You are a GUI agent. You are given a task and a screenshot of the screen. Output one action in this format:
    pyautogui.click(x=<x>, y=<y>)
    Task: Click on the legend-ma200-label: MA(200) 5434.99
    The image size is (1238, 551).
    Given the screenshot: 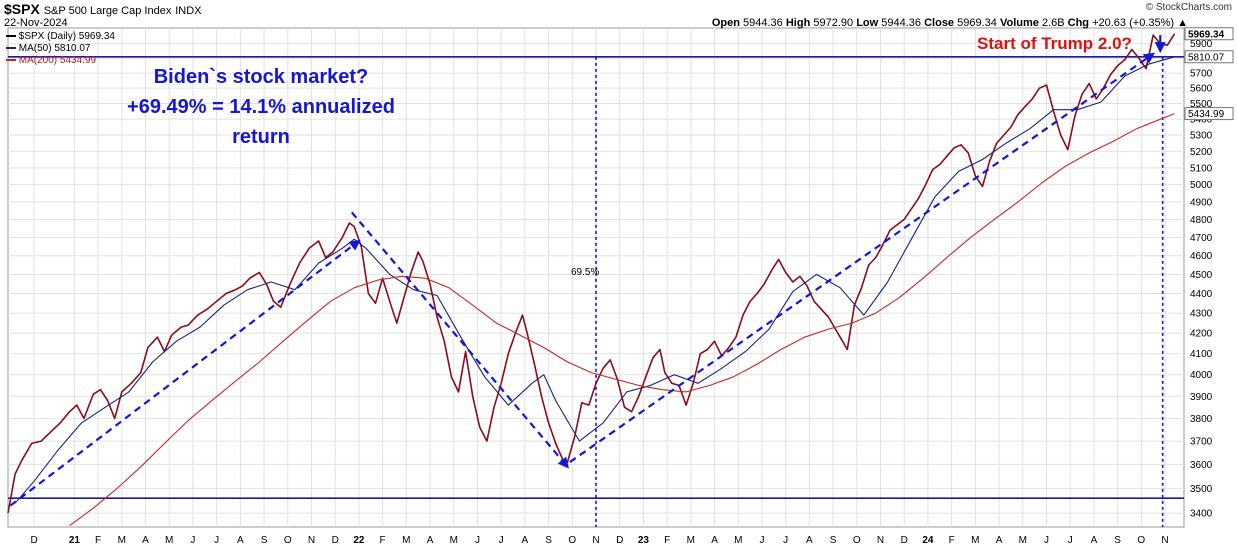 What is the action you would take?
    pyautogui.click(x=57, y=60)
    